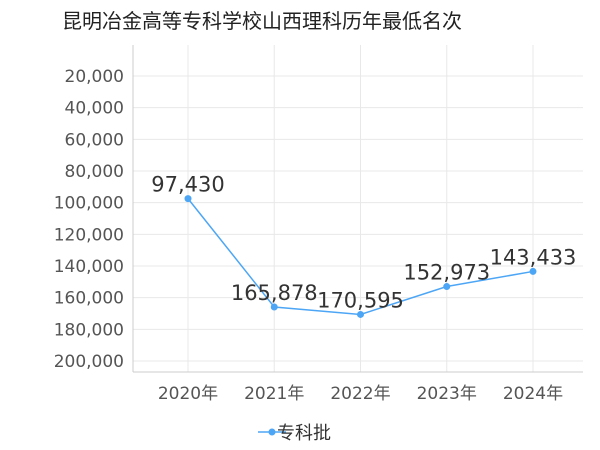 This screenshot has width=600, height=450. What do you see at coordinates (187, 185) in the screenshot?
I see `data-label: 97,430` at bounding box center [187, 185].